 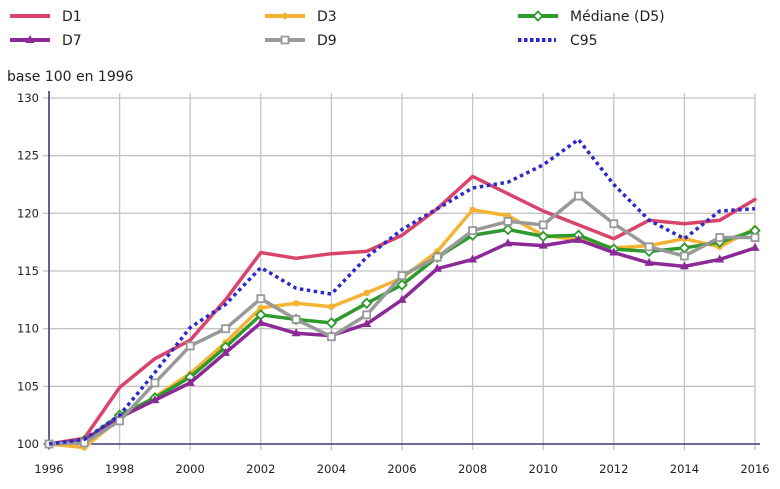 I want to click on y-tick-label: 115, so click(x=28, y=271).